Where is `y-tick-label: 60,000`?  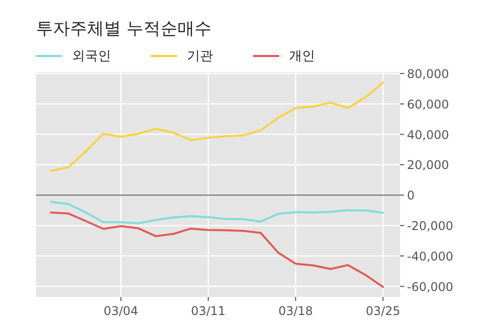
y-tick-label: 60,000 is located at coordinates (428, 104).